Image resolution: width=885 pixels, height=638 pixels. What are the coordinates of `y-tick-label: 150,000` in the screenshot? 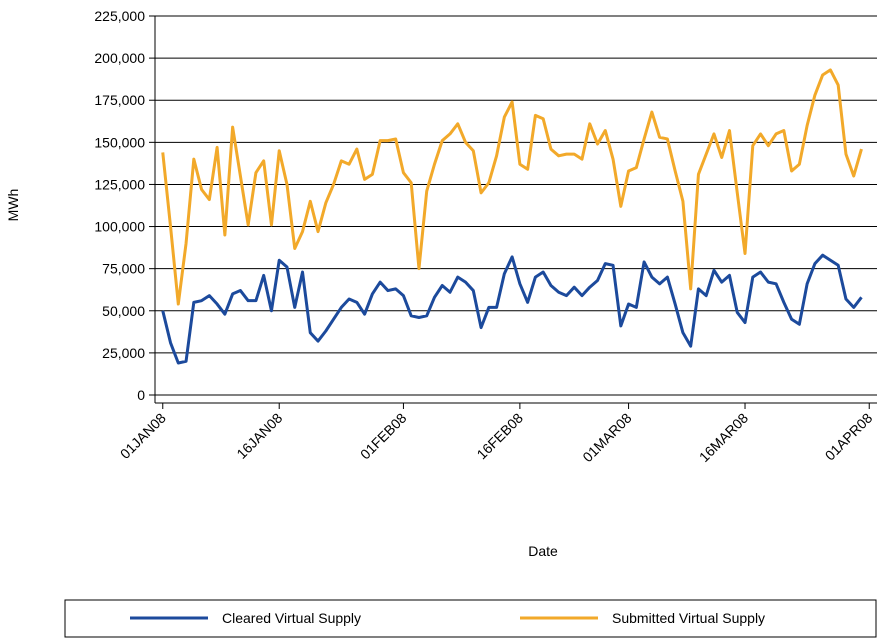 It's located at (119, 142).